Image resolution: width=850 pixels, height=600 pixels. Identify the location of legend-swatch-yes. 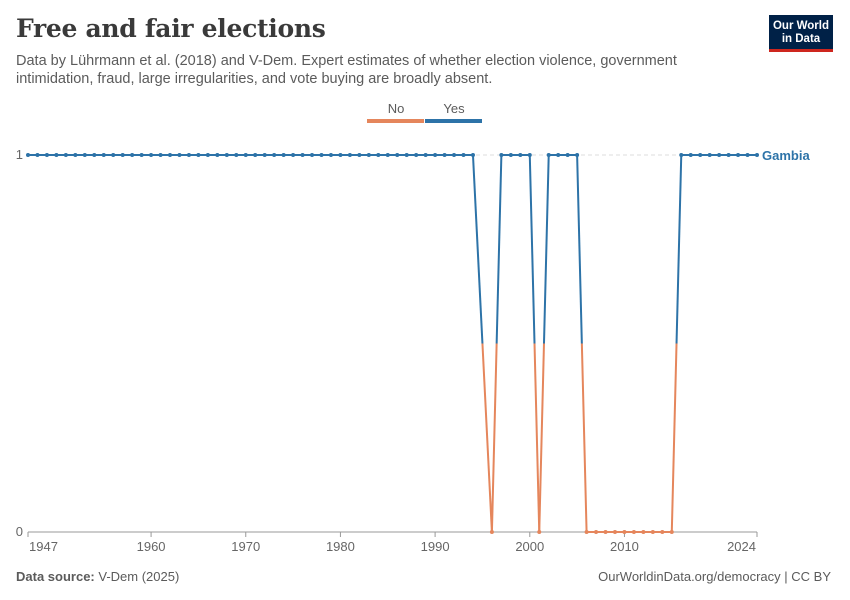
(453, 121).